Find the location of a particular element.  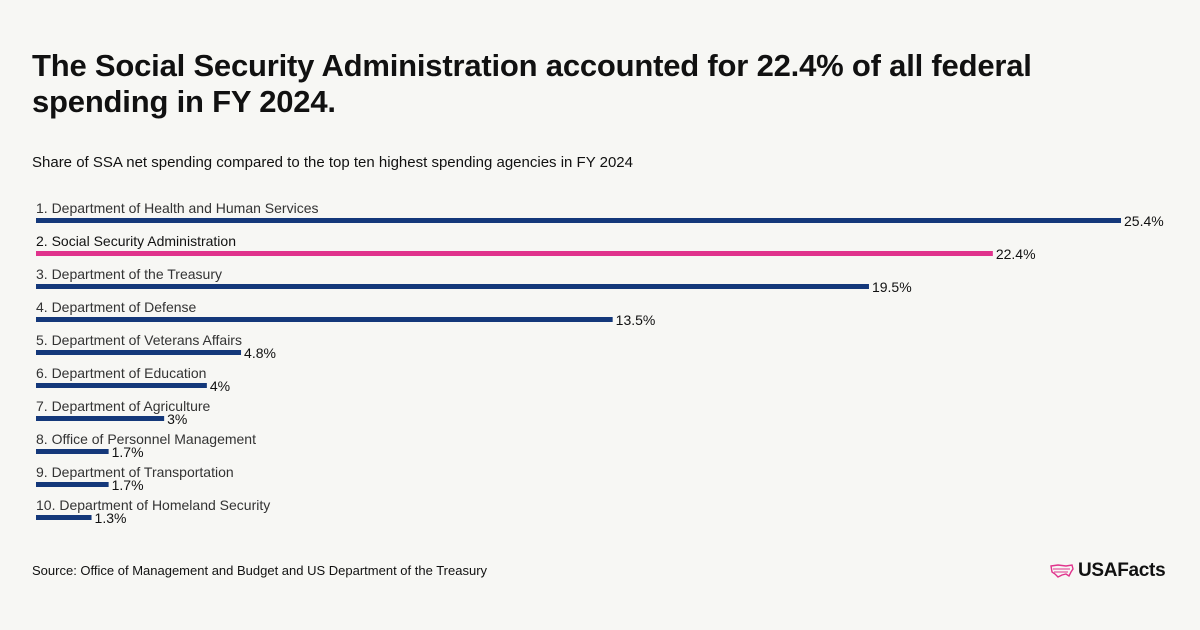

value-label: 4.8% is located at coordinates (260, 353).